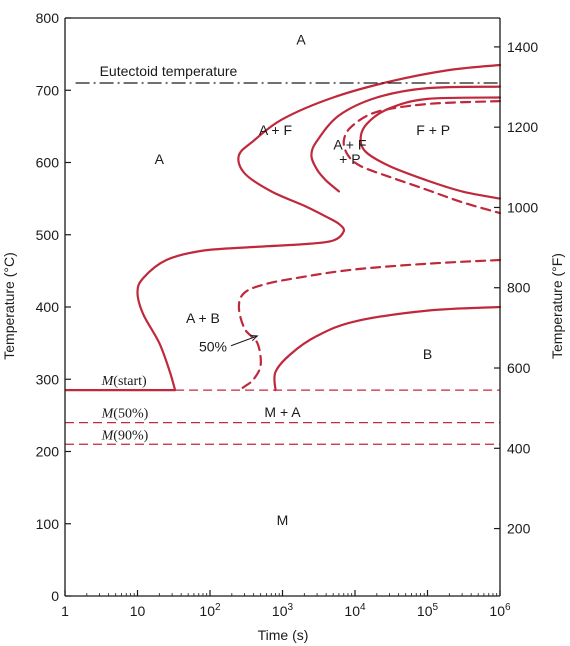  What do you see at coordinates (210, 610) in the screenshot?
I see `x-tick-label-100: 10²` at bounding box center [210, 610].